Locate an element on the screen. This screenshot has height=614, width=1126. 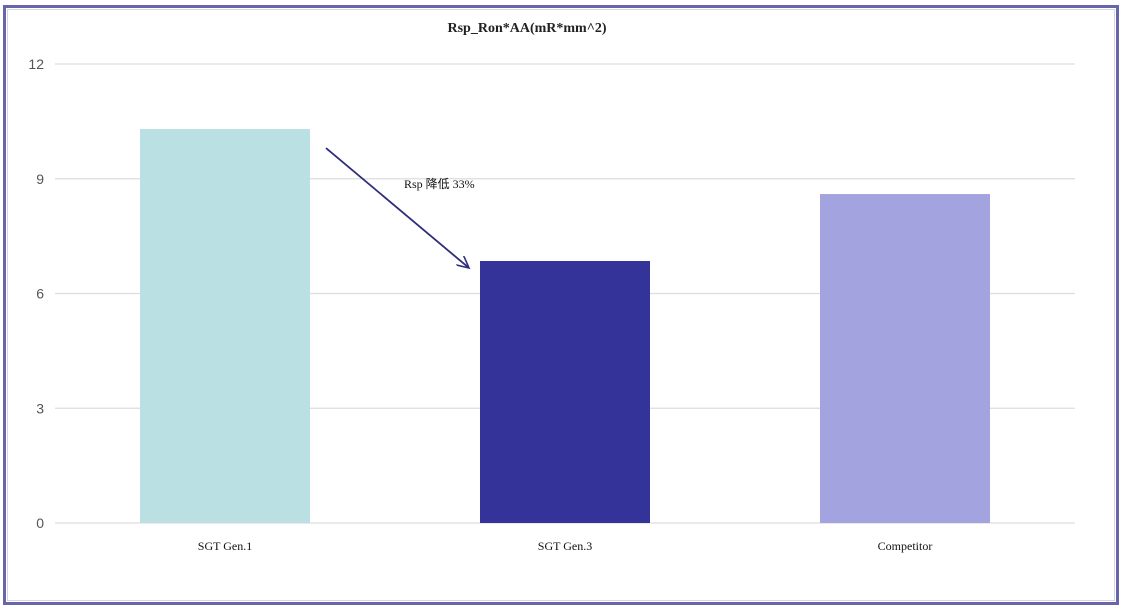
y-tick-label: 3 is located at coordinates (40, 408).